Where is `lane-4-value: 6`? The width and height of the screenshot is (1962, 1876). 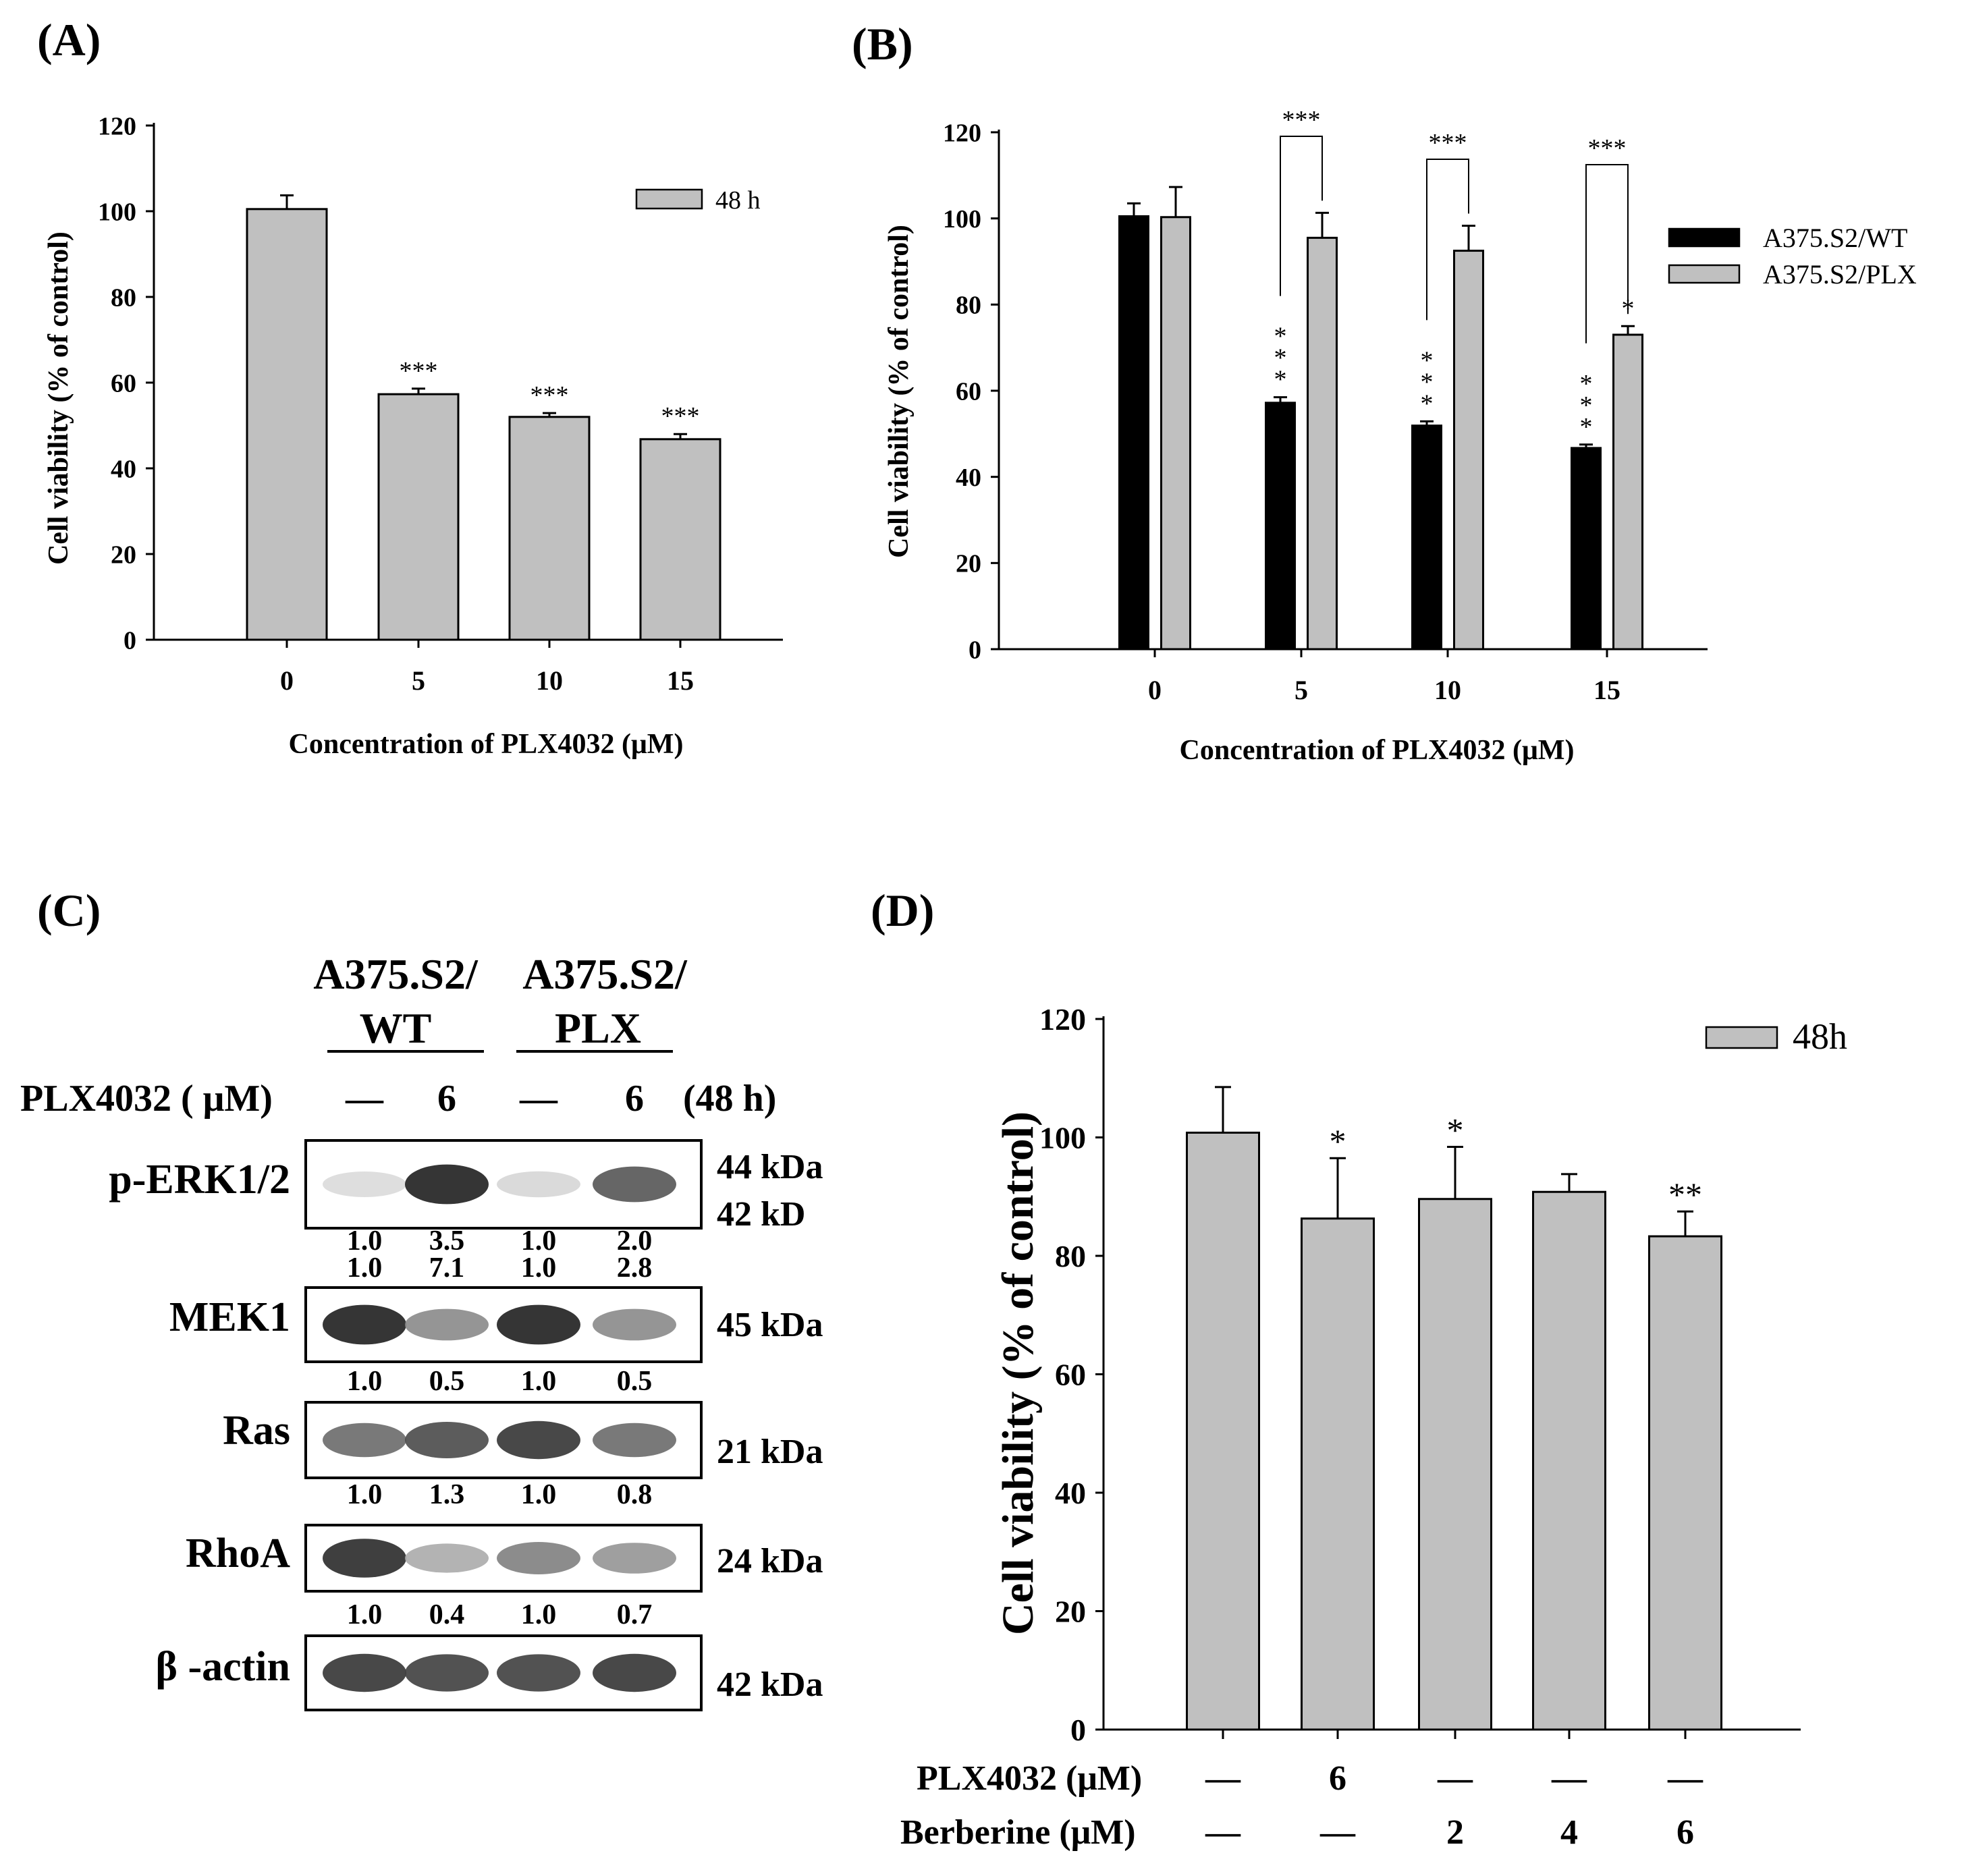 lane-4-value: 6 is located at coordinates (634, 1099).